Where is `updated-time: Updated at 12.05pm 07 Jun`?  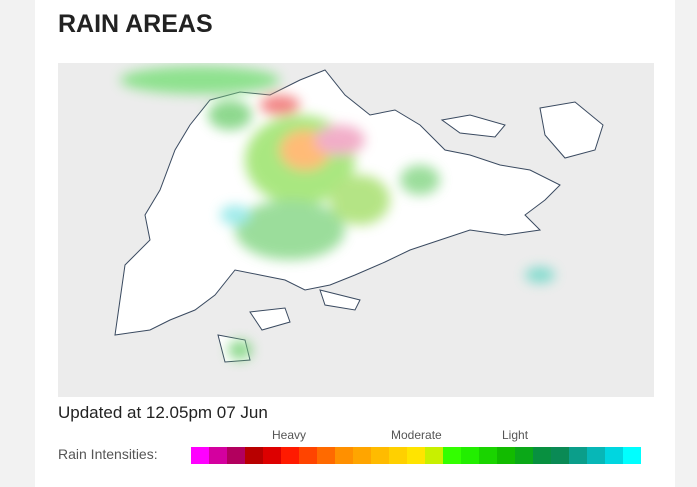
updated-time: Updated at 12.05pm 07 Jun is located at coordinates (163, 412).